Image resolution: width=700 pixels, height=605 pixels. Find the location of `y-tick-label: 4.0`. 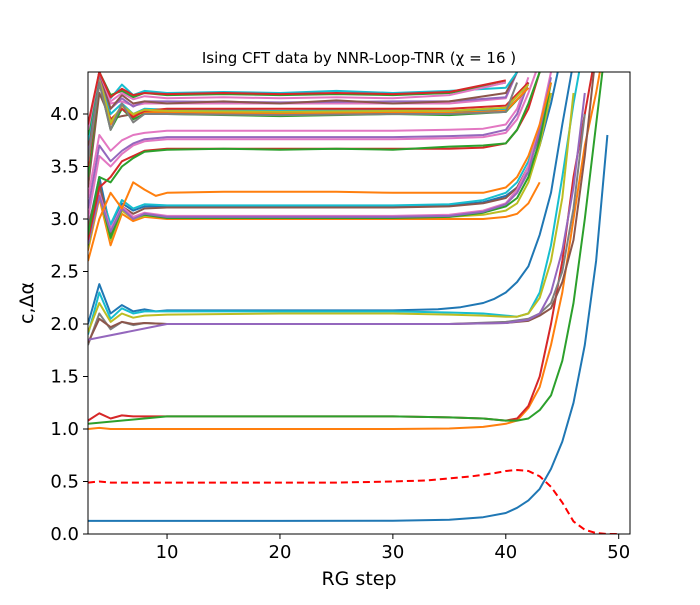

y-tick-label: 4.0 is located at coordinates (64, 114).